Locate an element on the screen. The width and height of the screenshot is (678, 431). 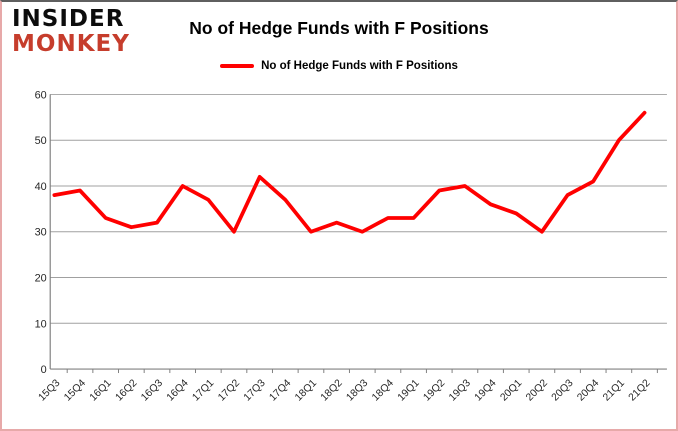
x-tick-label: 18Q4 is located at coordinates (383, 391).